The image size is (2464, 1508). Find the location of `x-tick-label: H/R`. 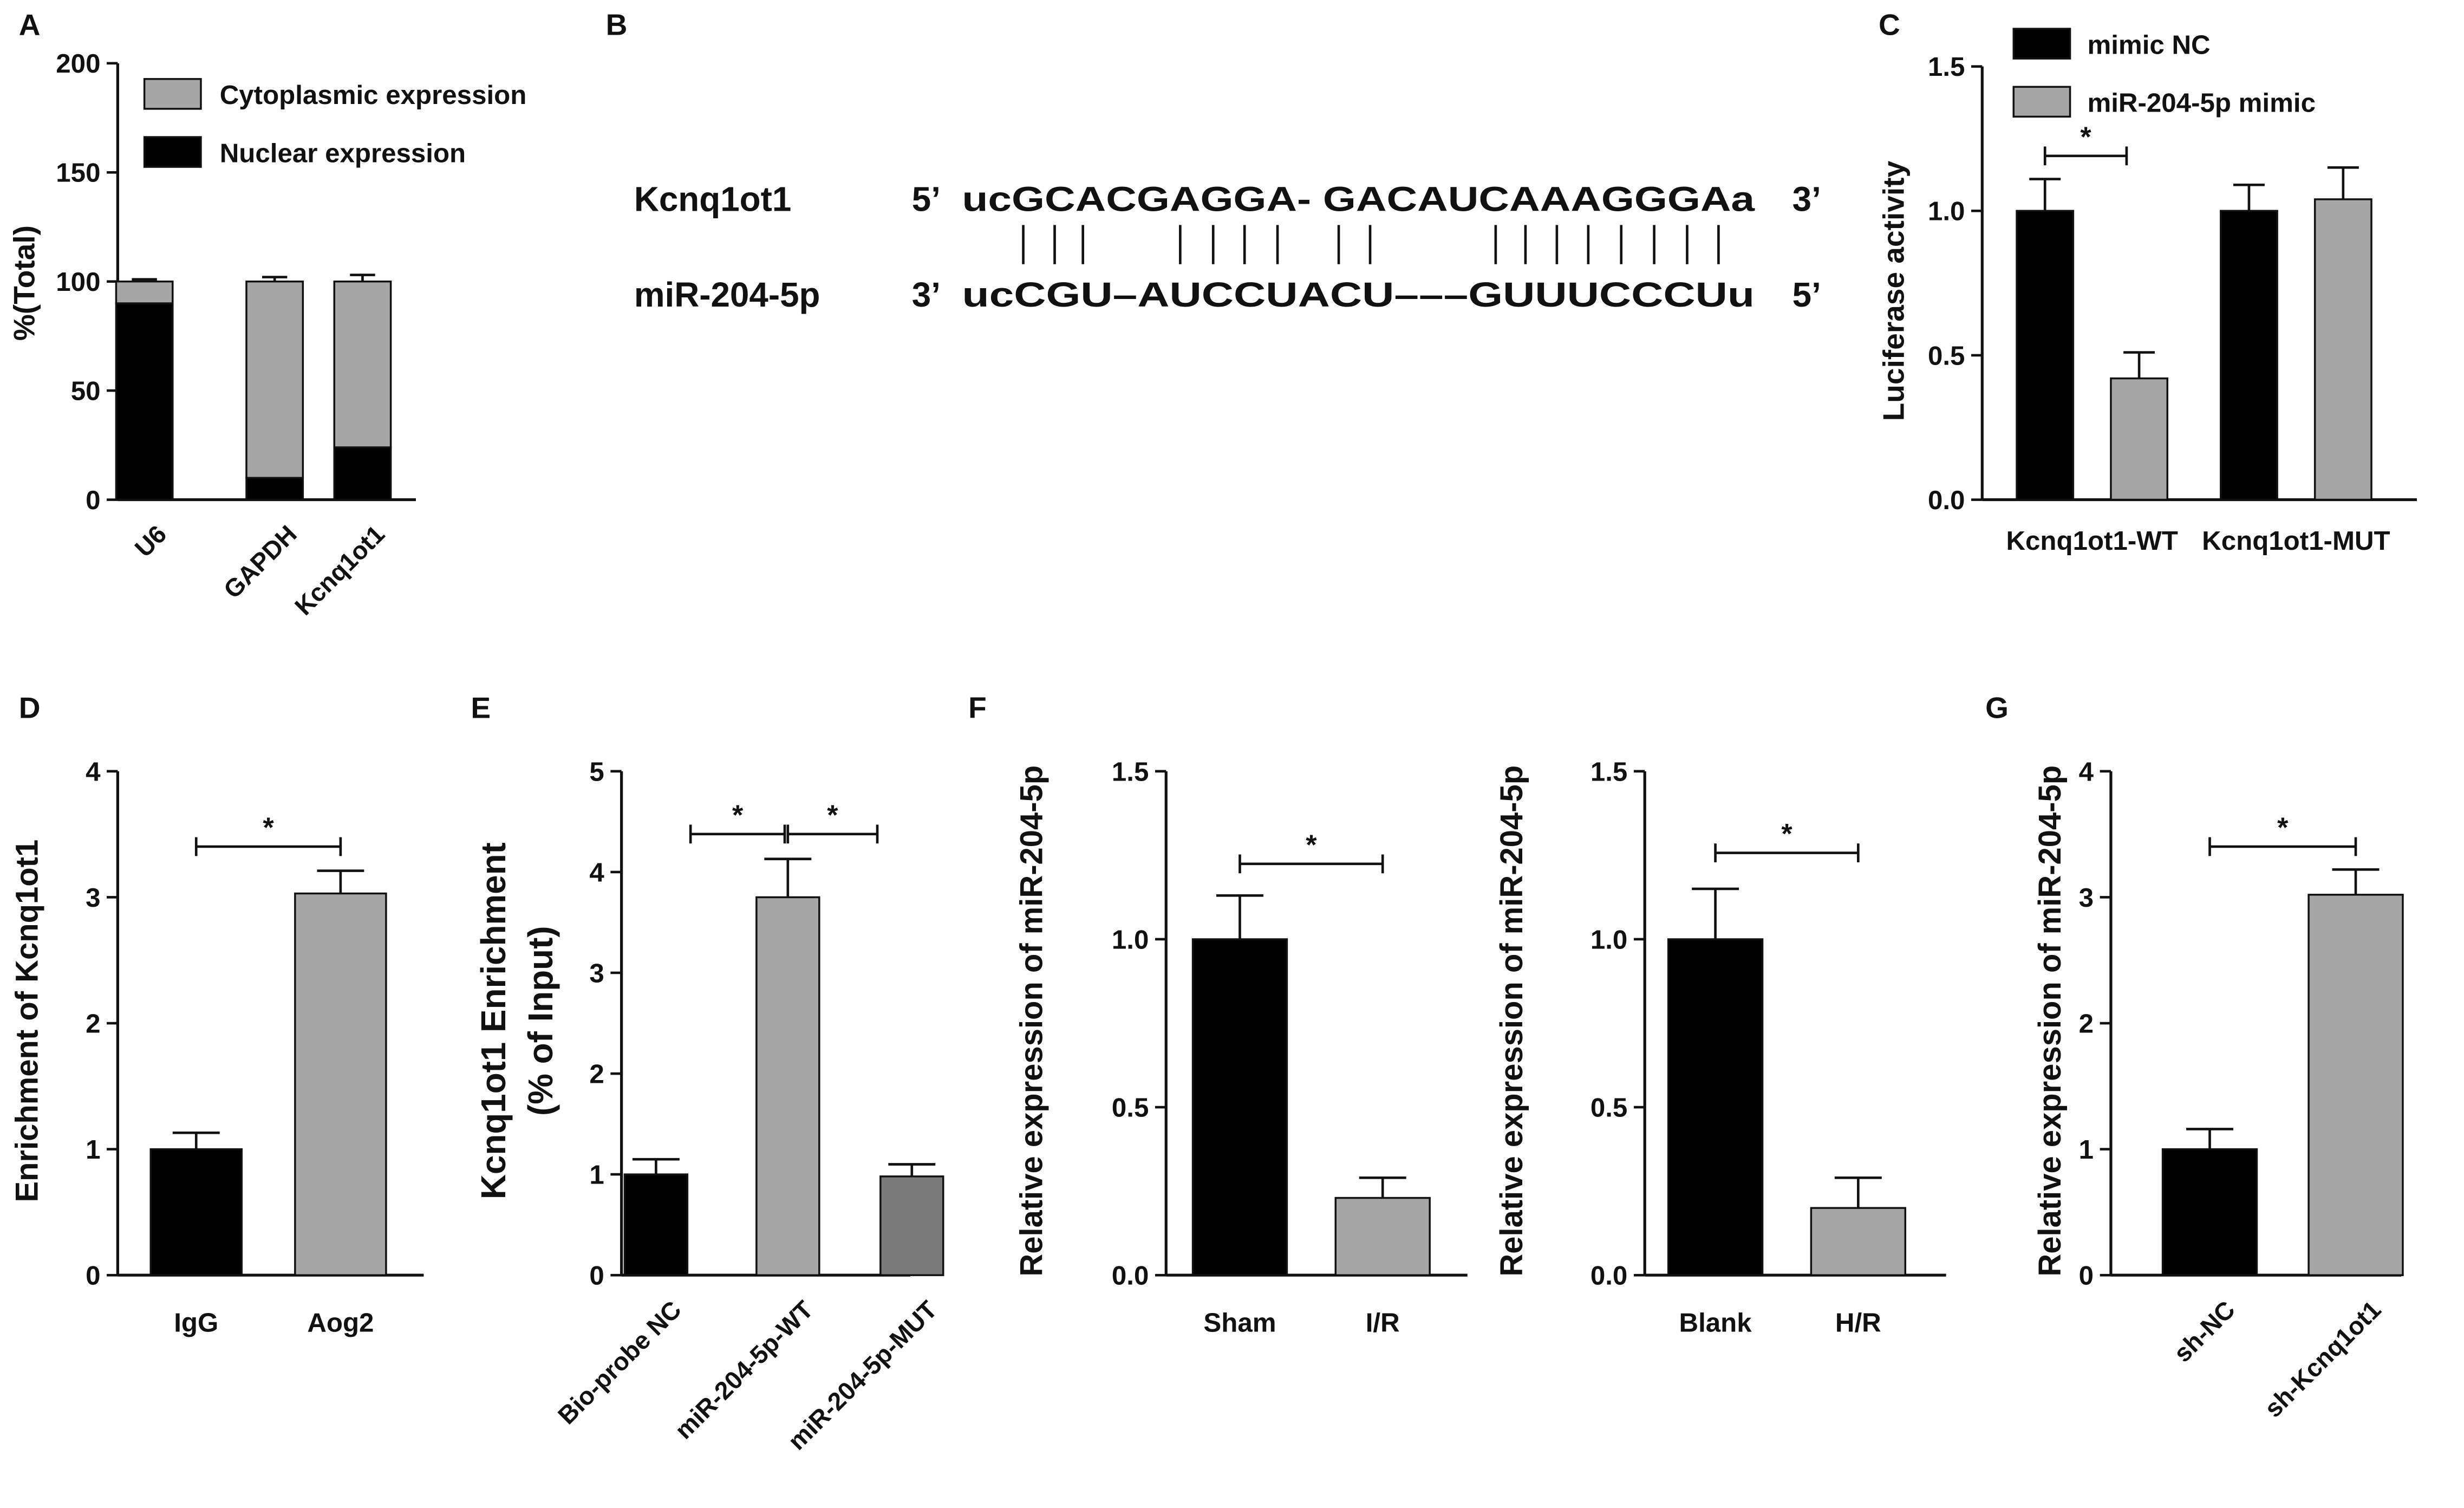

x-tick-label: H/R is located at coordinates (1858, 1322).